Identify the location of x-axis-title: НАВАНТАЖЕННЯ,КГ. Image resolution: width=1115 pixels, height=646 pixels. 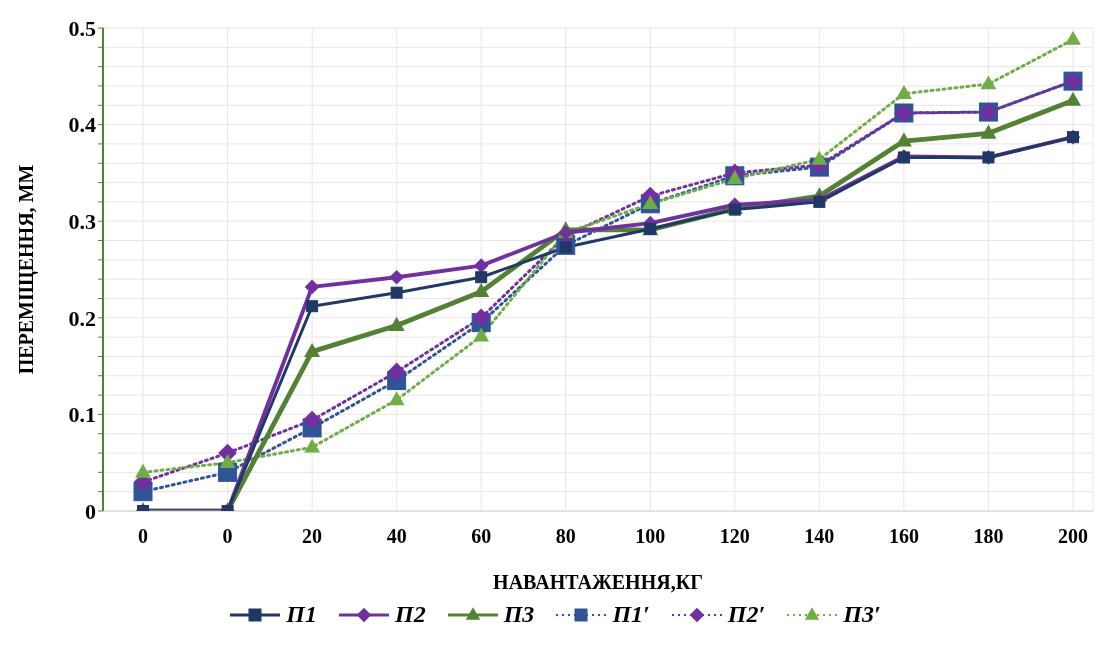
(598, 582).